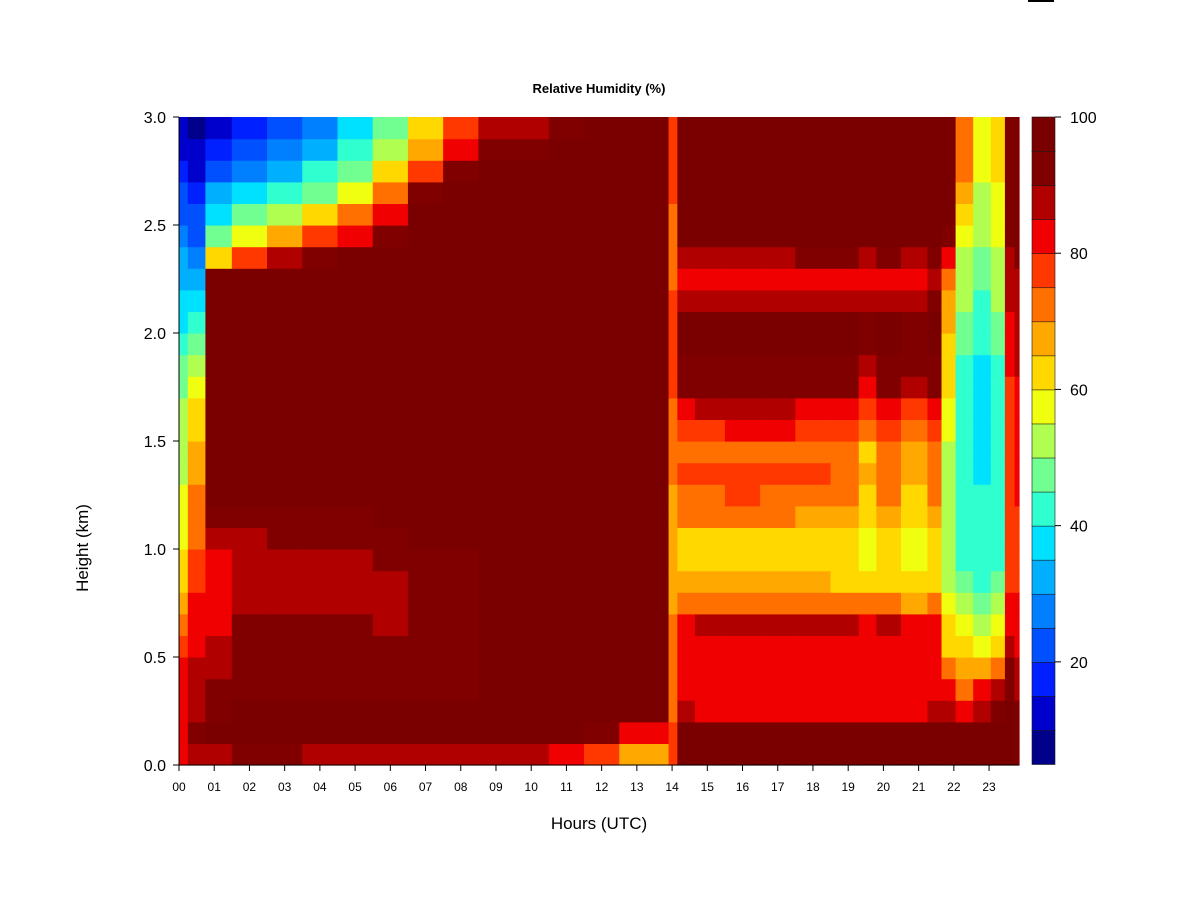 The height and width of the screenshot is (900, 1200). What do you see at coordinates (320, 787) in the screenshot?
I see `x-tick-label: 04` at bounding box center [320, 787].